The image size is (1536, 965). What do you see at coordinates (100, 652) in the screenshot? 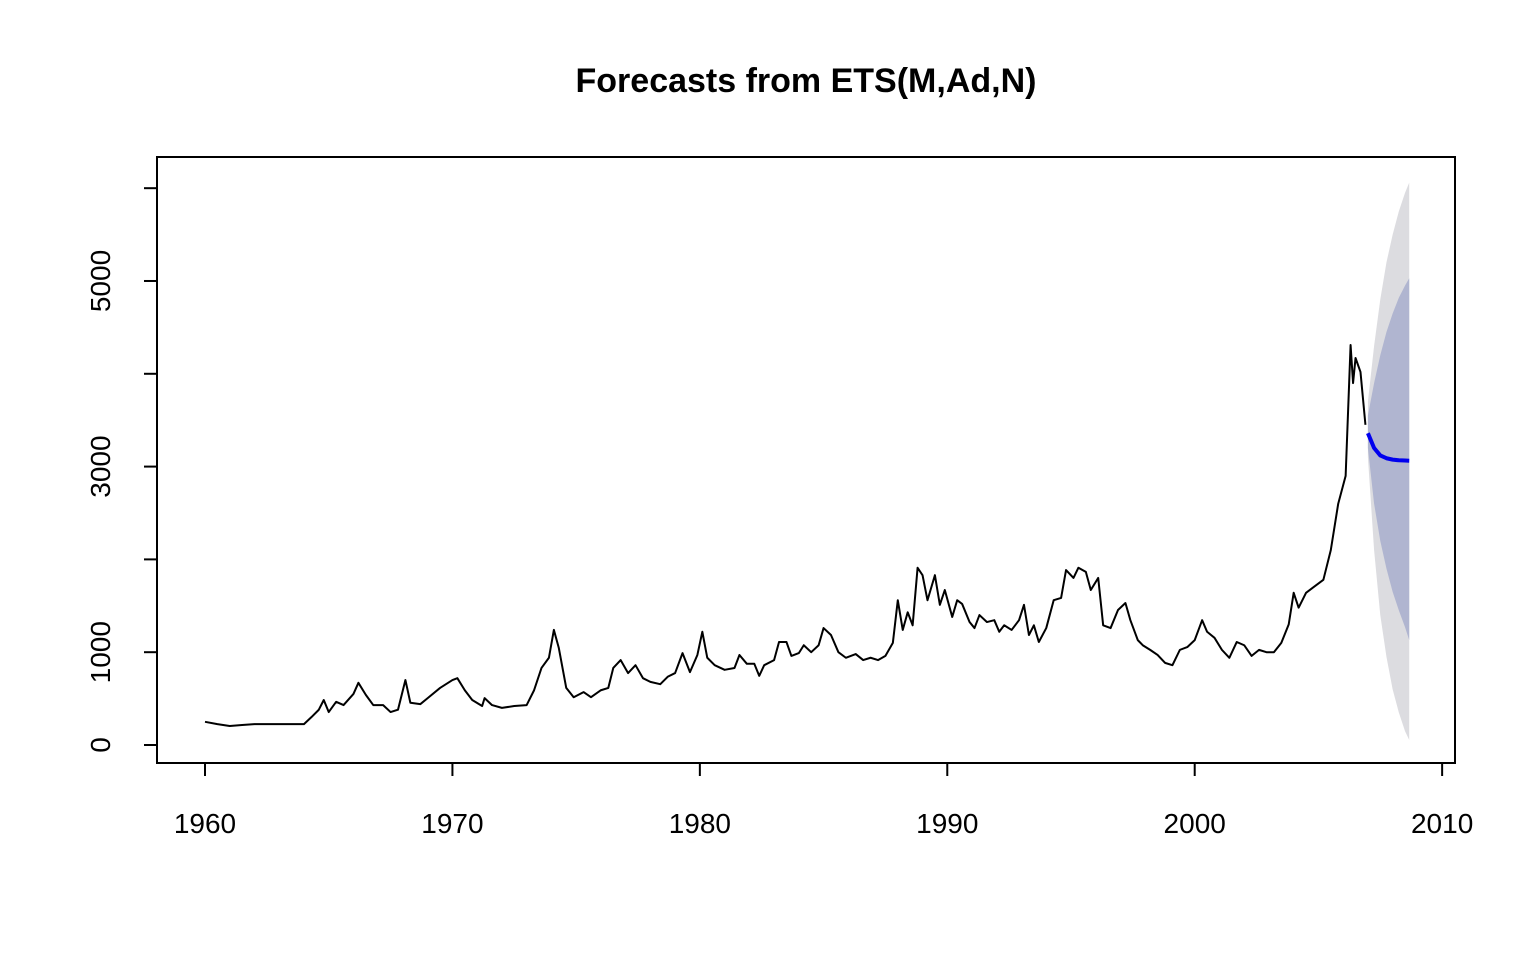
I see `y-tick-label: 1000` at bounding box center [100, 652].